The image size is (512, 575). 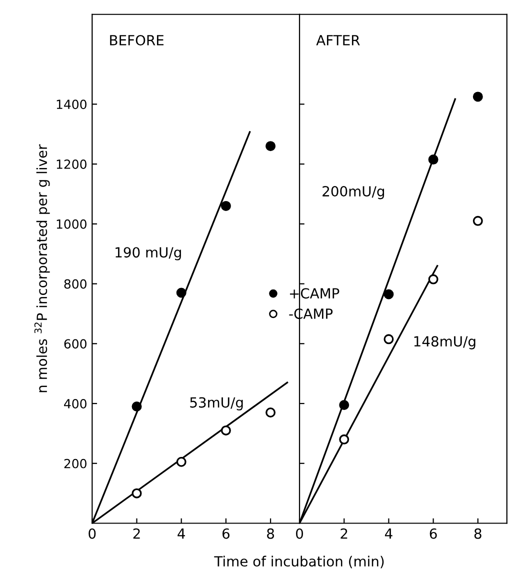 I want to click on y-axis-title: n moles $^{32}$P incorporated per g liver, so click(x=42, y=268).